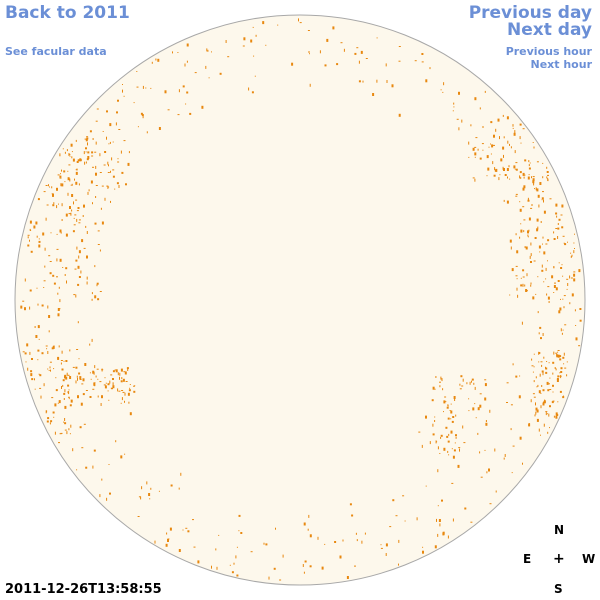 This screenshot has height=600, width=600. What do you see at coordinates (549, 30) in the screenshot?
I see `next-day-link: Next day` at bounding box center [549, 30].